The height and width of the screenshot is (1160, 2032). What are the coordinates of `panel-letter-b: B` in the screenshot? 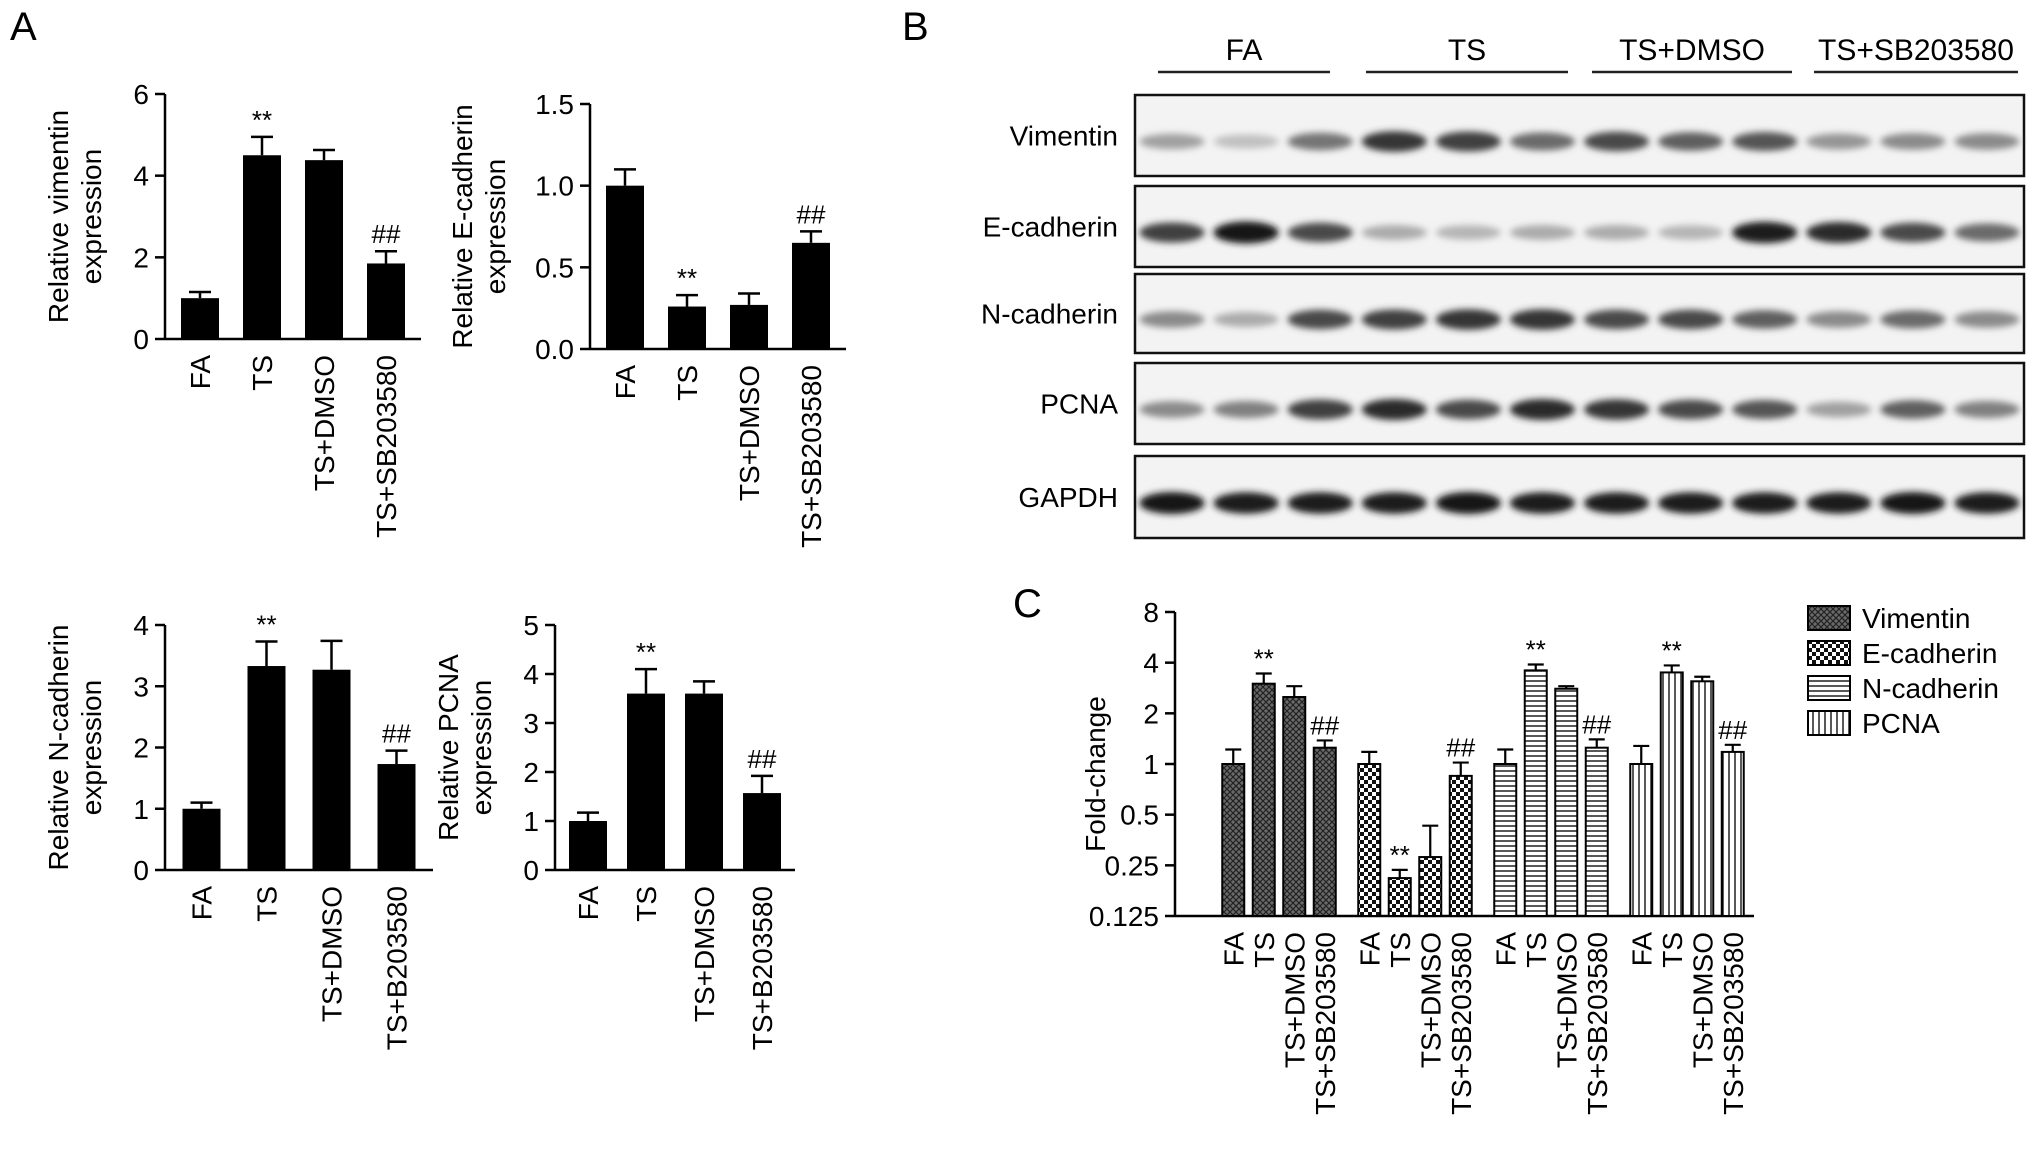 It's located at (915, 27).